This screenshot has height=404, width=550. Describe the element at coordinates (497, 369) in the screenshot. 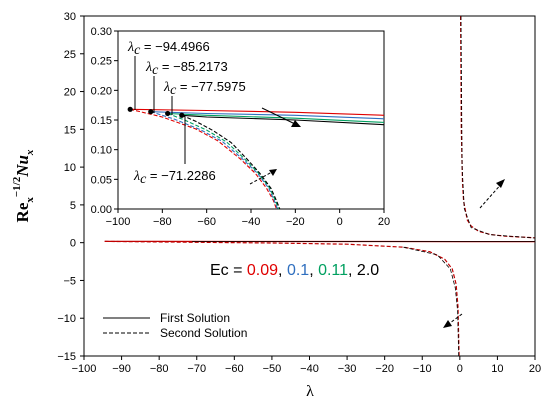

I see `x-tick-label: 10` at that location.